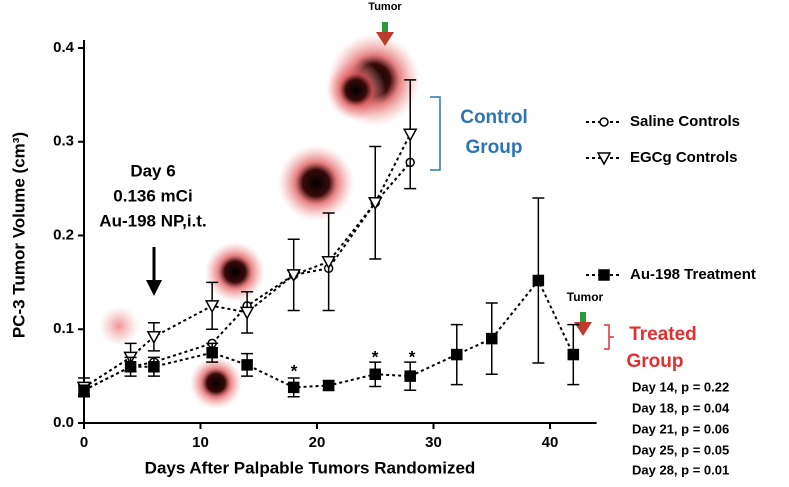 The image size is (789, 487). I want to click on legend-label: Au-198 Treatment, so click(693, 274).